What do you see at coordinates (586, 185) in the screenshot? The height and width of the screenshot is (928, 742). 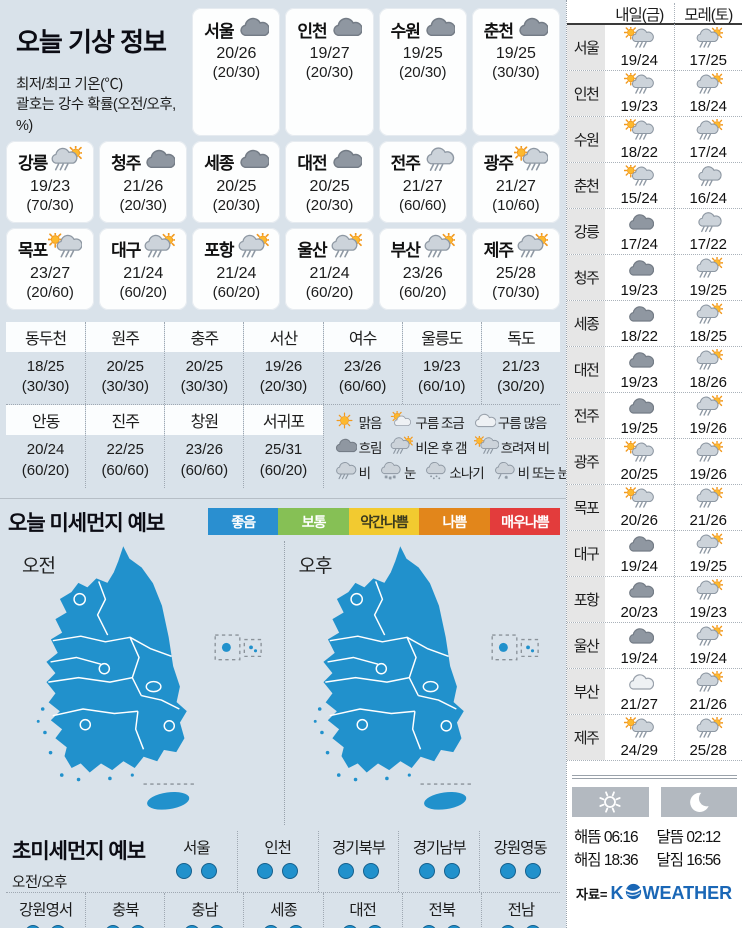 I see `forecast-city-name: 춘천` at bounding box center [586, 185].